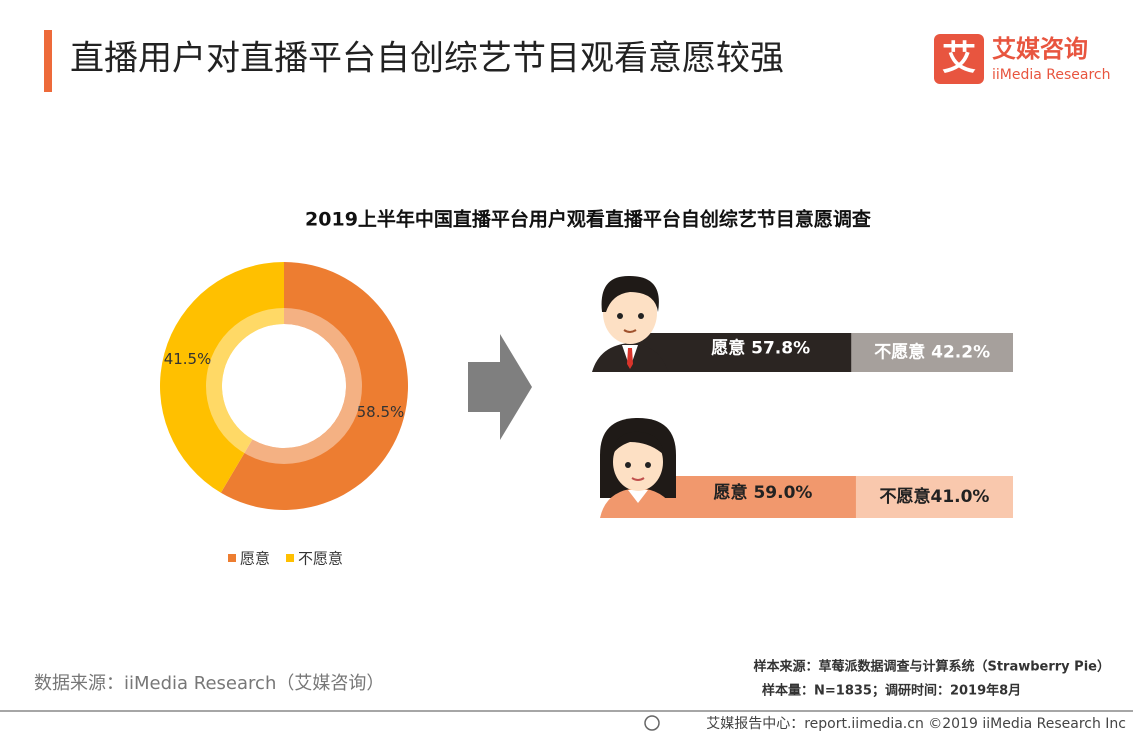 Image resolution: width=1133 pixels, height=737 pixels. What do you see at coordinates (821, 425) in the screenshot?
I see `bar-group: 愿意 57.8% 不愿意 42.2% 愿意 59.0% 不愿意41.0%` at bounding box center [821, 425].